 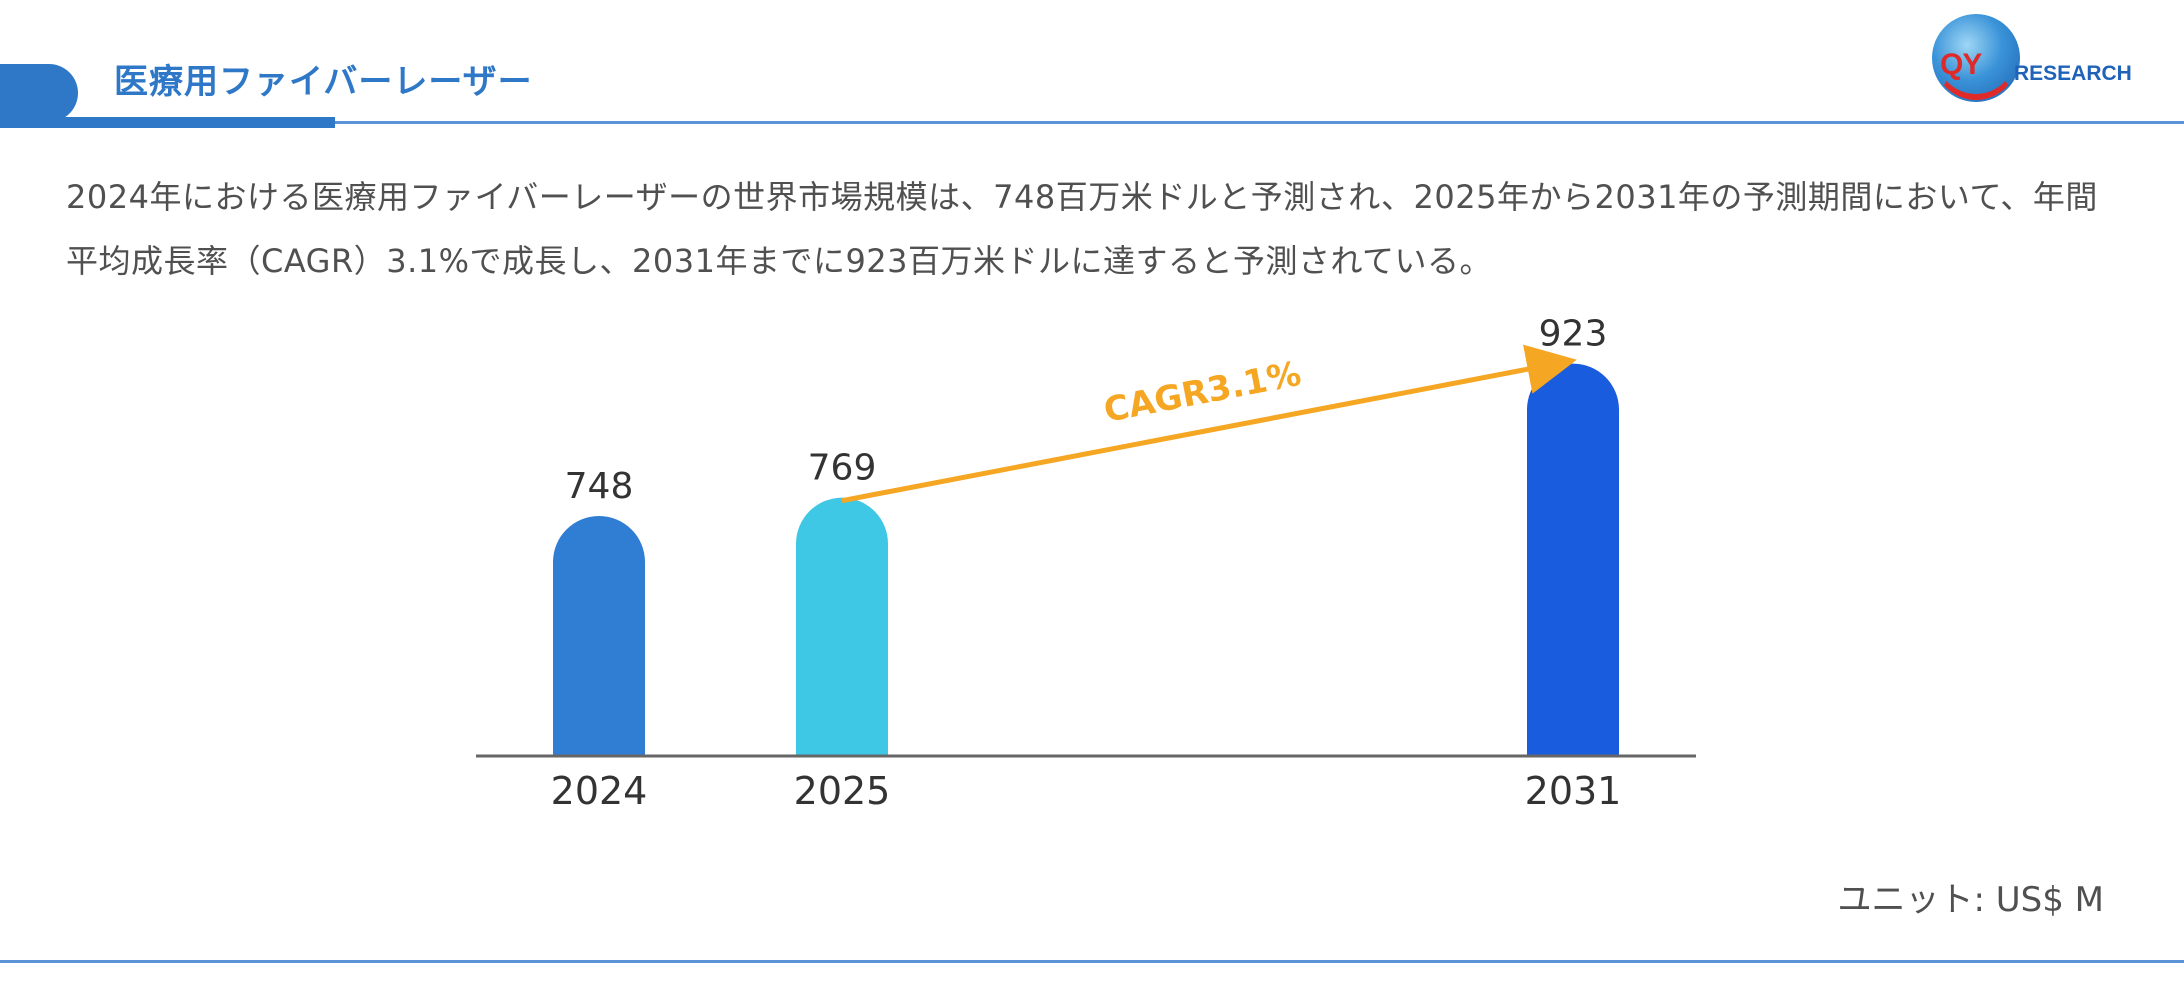 I want to click on x-tick-label-2024: 2024, so click(x=599, y=791).